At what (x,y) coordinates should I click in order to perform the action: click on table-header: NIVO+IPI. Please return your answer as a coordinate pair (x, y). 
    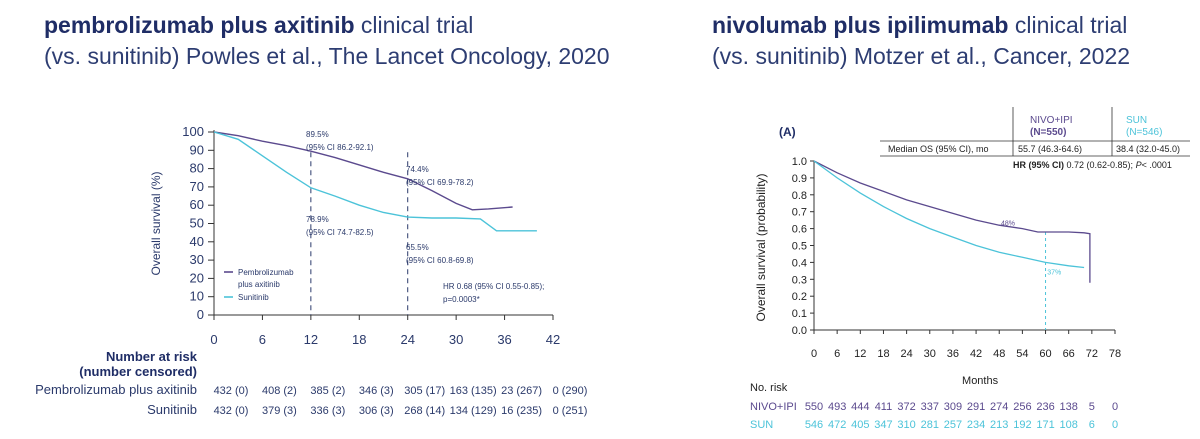
    Looking at the image, I should click on (1051, 120).